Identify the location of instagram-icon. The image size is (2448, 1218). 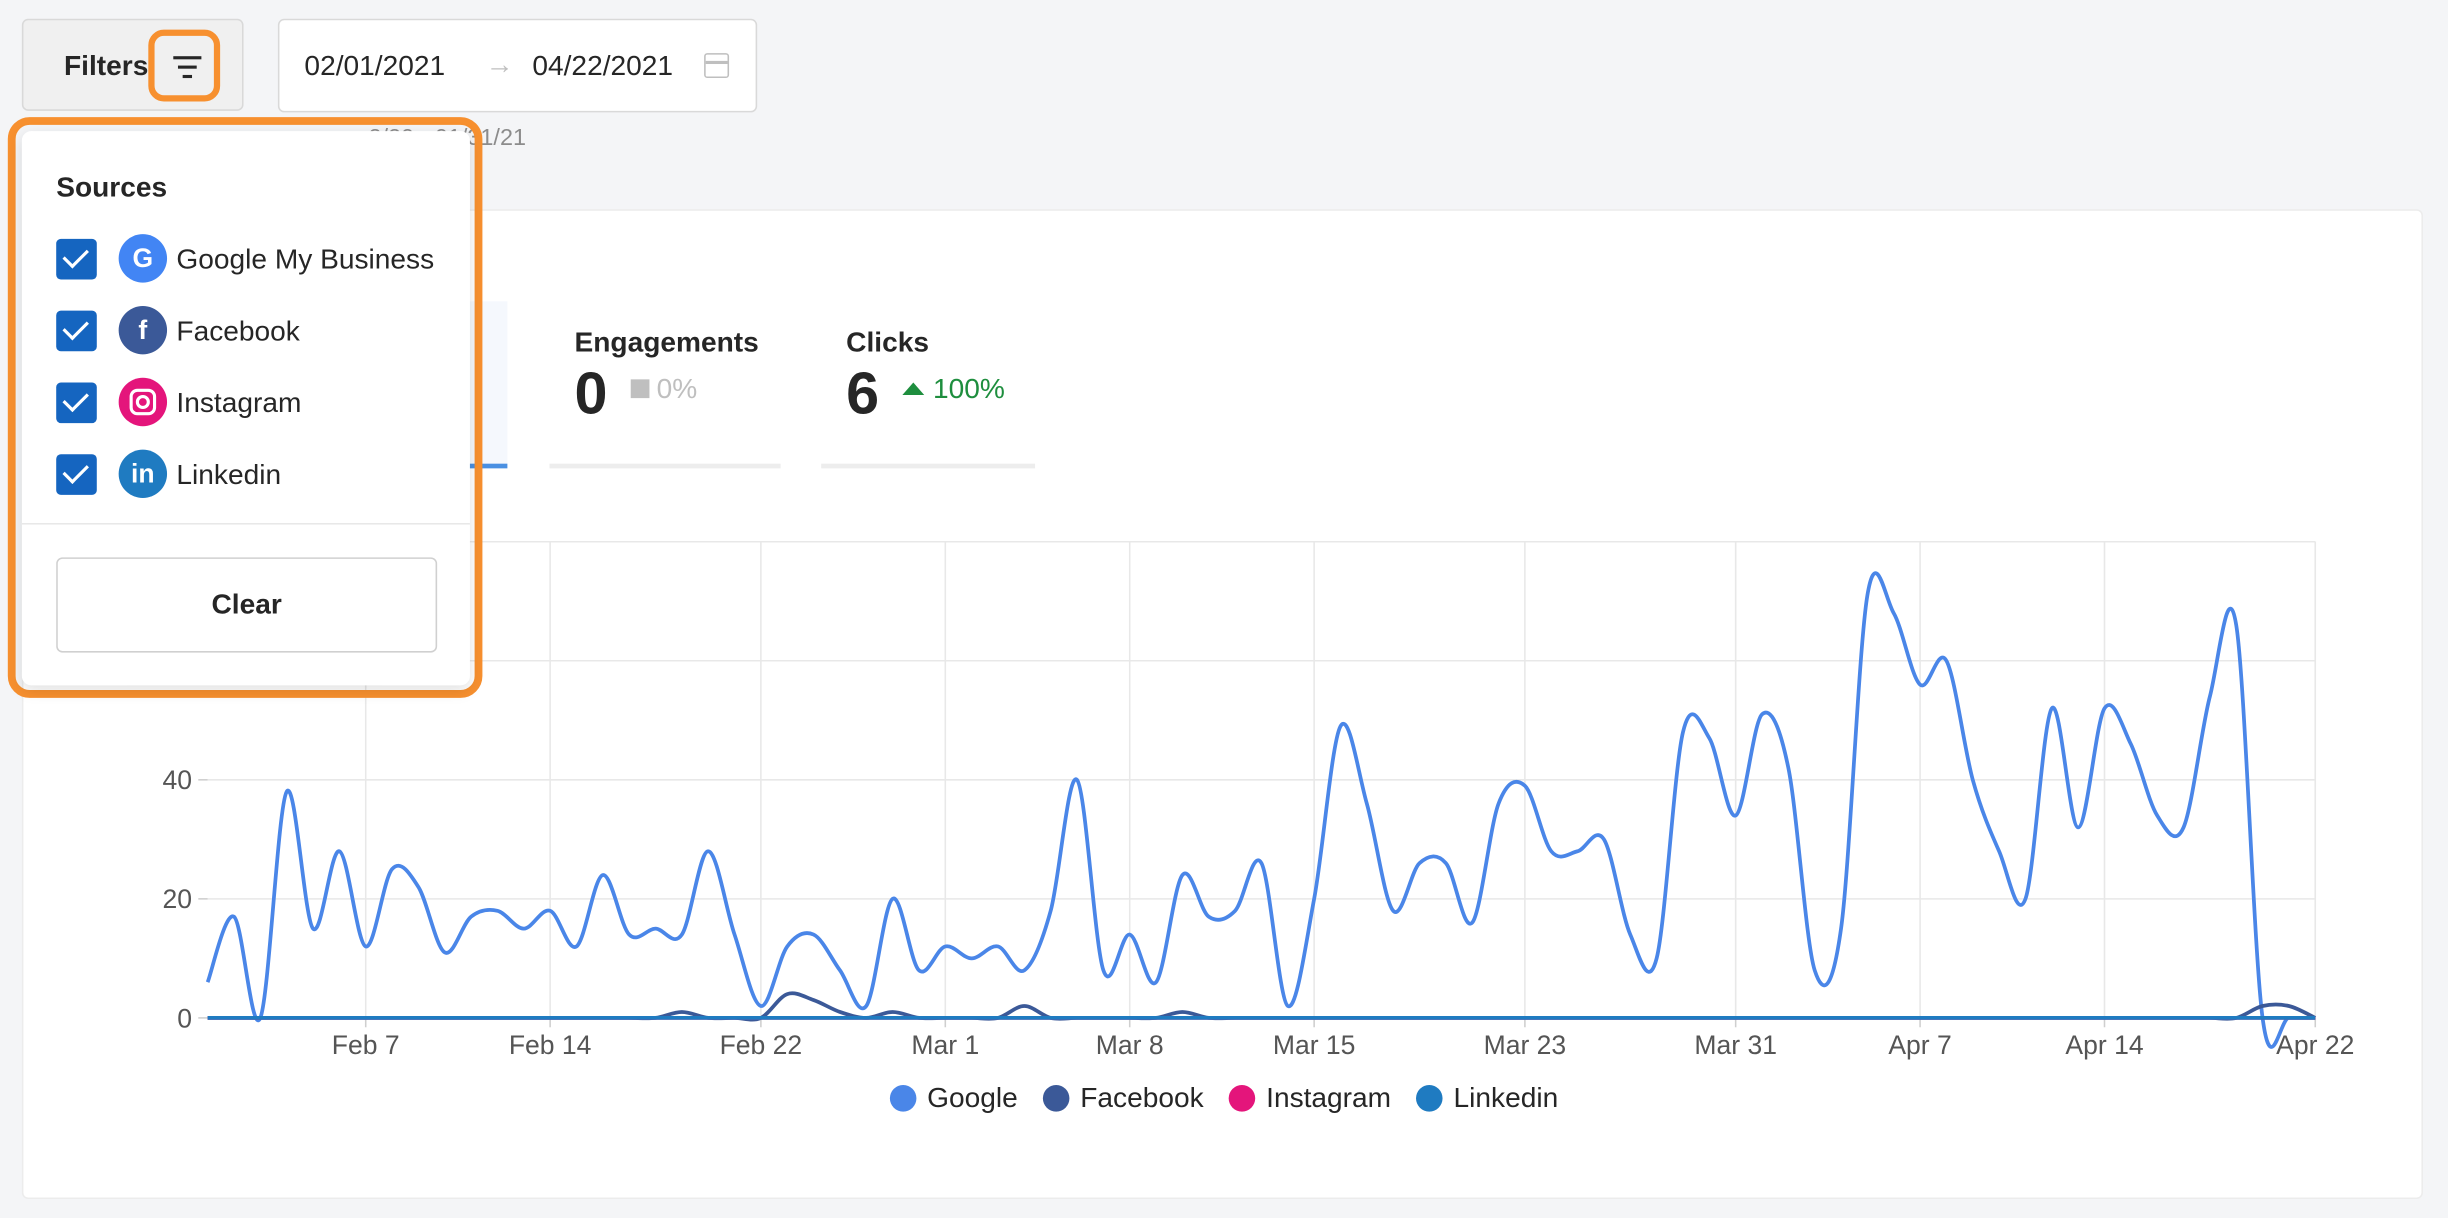
(143, 402).